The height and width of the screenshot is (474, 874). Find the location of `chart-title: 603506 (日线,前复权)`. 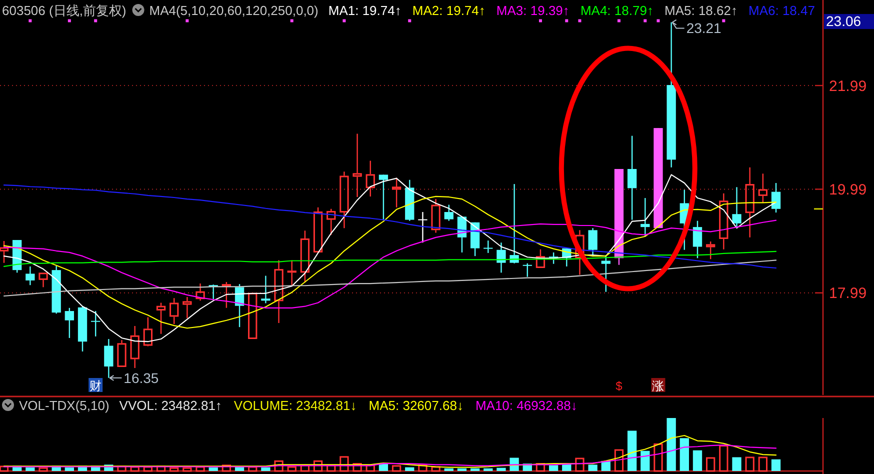

chart-title: 603506 (日线,前复权) is located at coordinates (64, 10).